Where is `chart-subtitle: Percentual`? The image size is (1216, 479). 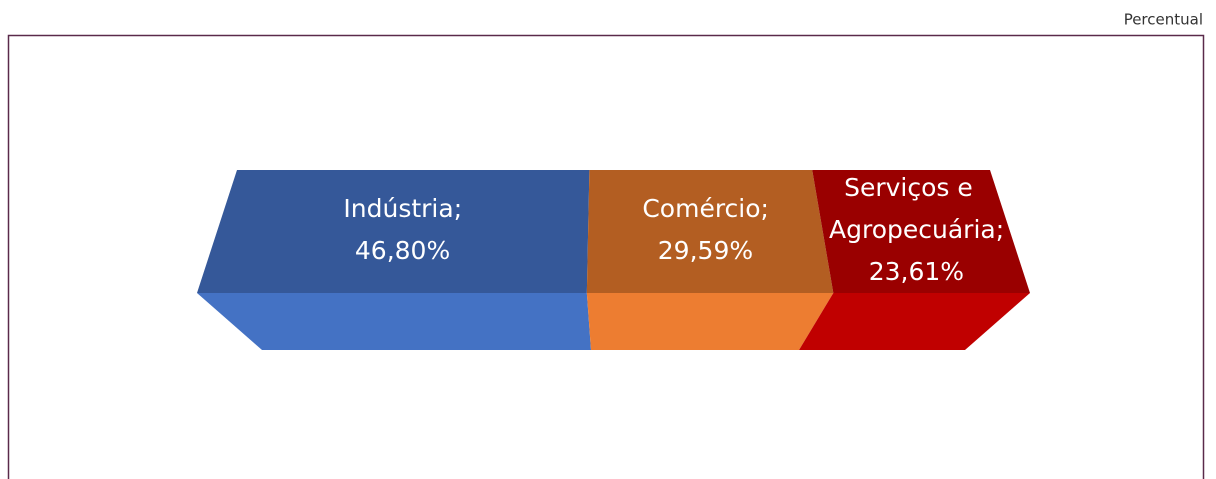 chart-subtitle: Percentual is located at coordinates (1163, 20).